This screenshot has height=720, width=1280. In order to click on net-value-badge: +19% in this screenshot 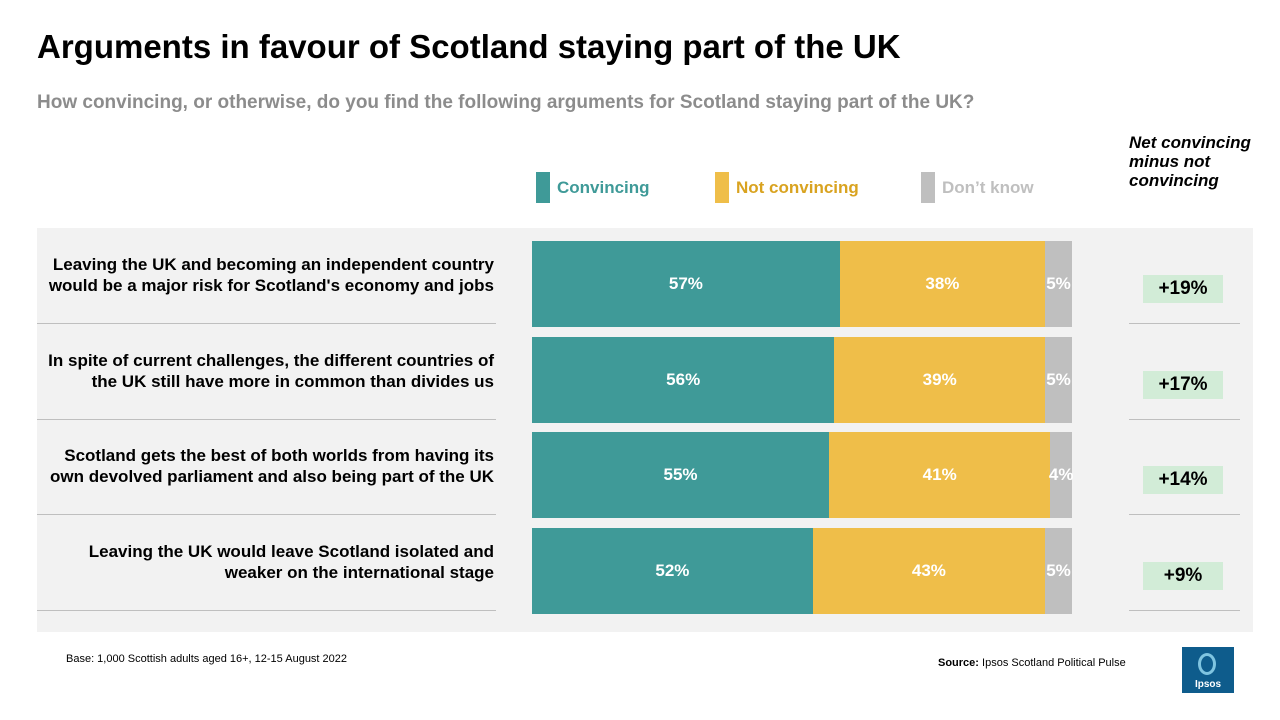, I will do `click(1183, 289)`.